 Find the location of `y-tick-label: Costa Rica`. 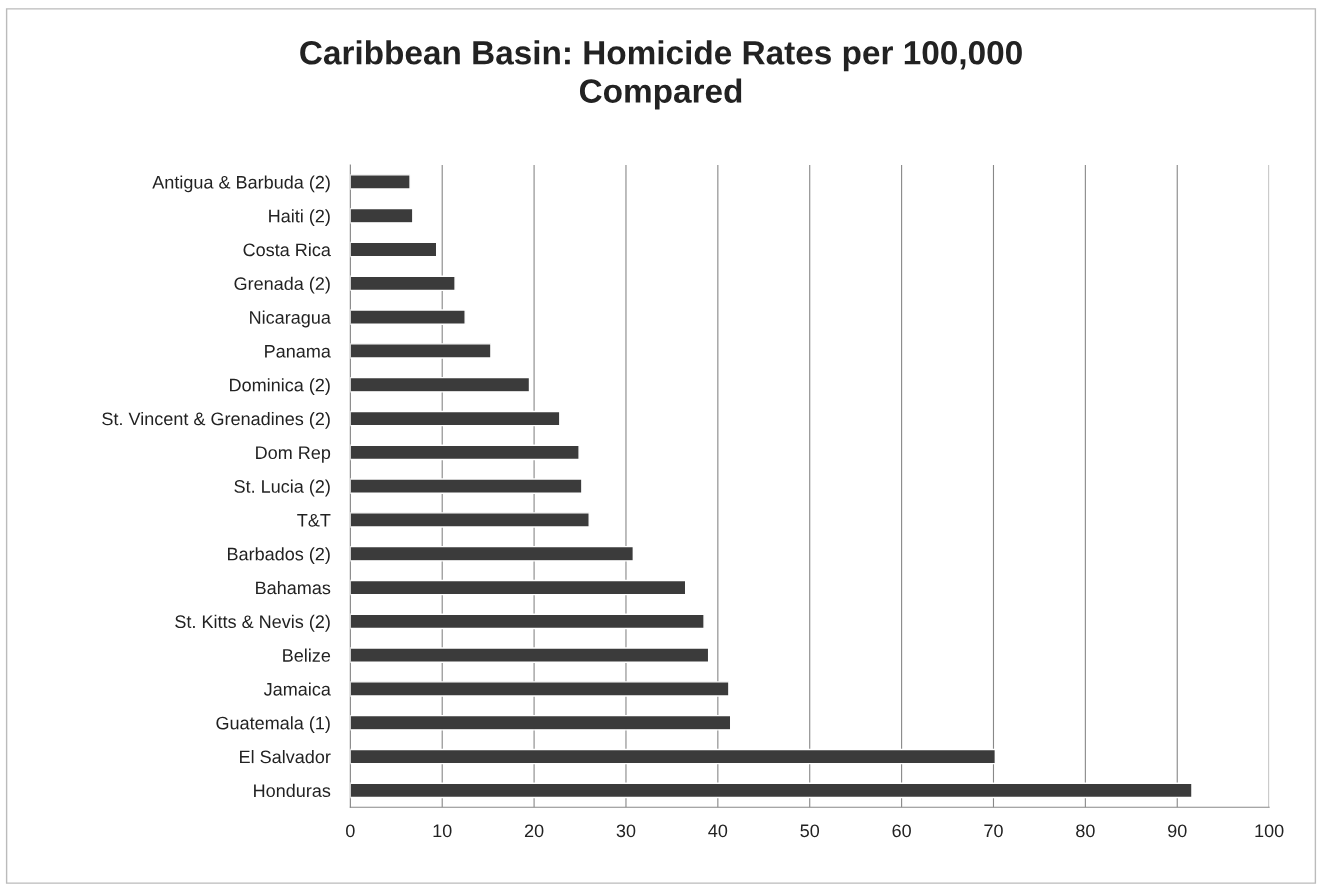

y-tick-label: Costa Rica is located at coordinates (287, 249).